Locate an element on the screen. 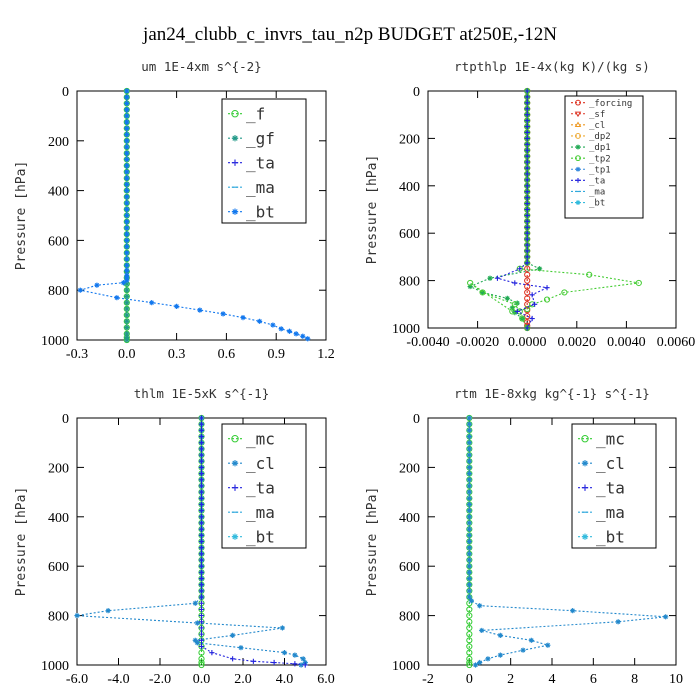 Image resolution: width=700 pixels, height=700 pixels. x-tick-label: 8 is located at coordinates (634, 679).